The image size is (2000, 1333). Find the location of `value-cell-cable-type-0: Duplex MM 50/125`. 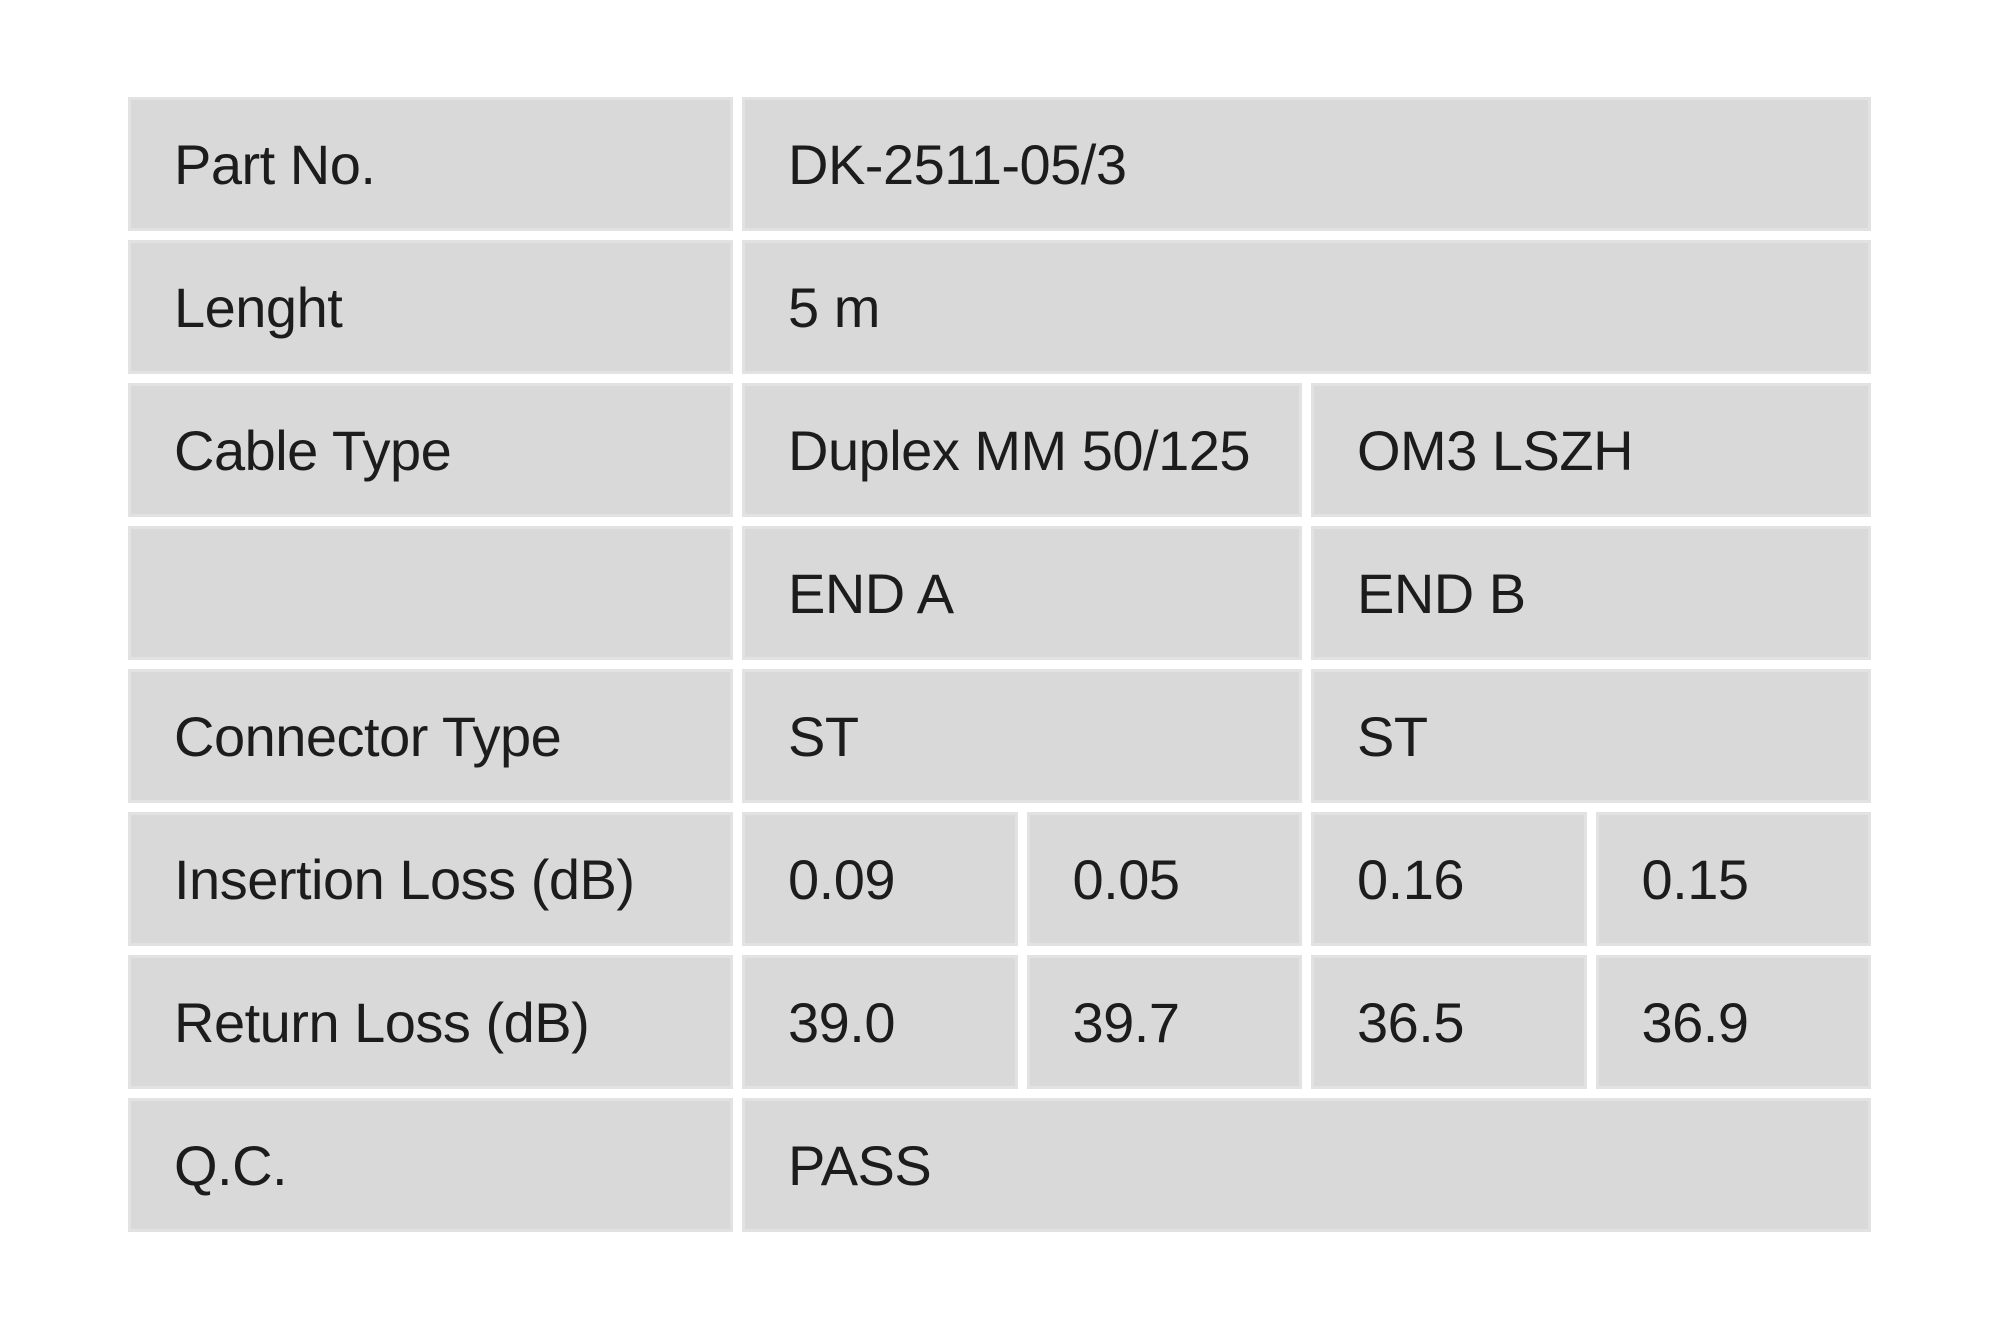

value-cell-cable-type-0: Duplex MM 50/125 is located at coordinates (1022, 450).